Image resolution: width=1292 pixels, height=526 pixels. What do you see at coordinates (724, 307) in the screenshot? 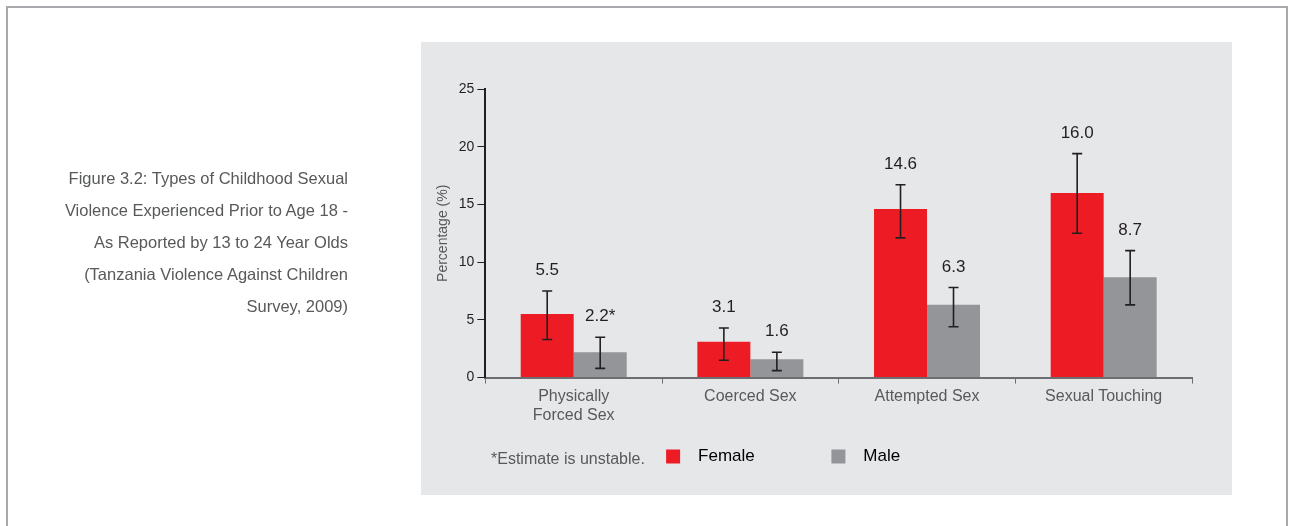
I see `data-label: 3.1` at bounding box center [724, 307].